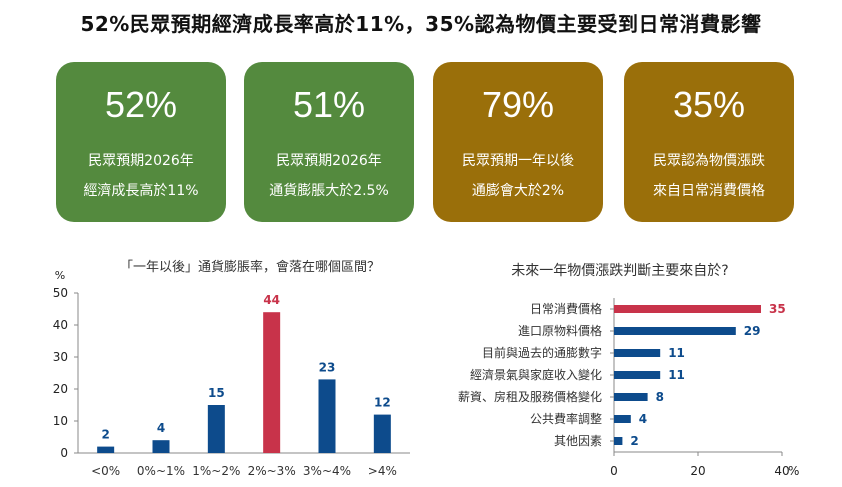 The image size is (842, 487). I want to click on stat-value: 79%, so click(518, 104).